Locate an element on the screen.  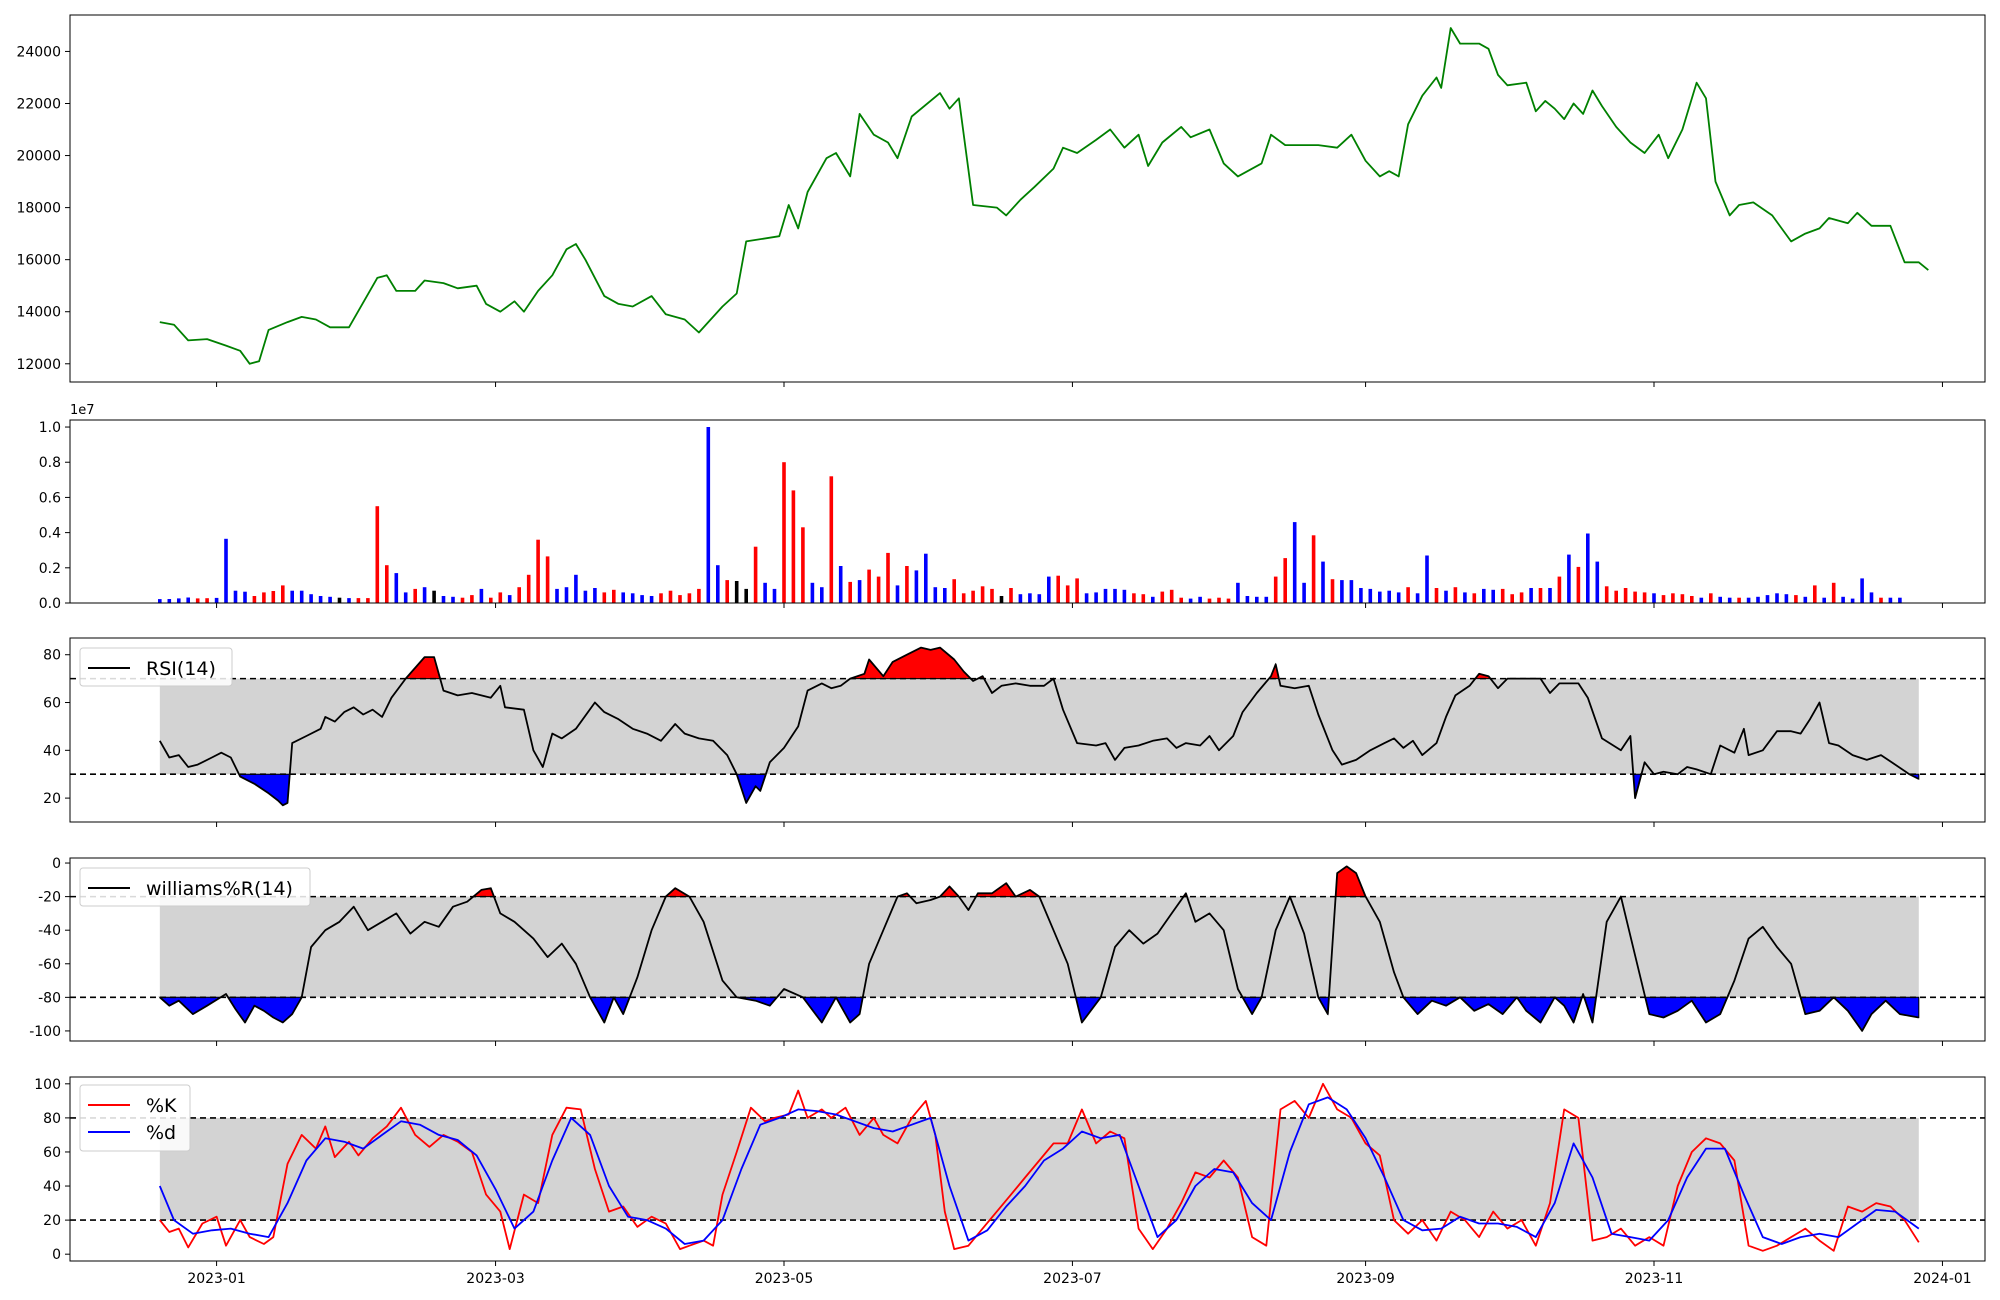
y-tick-label: 80 is located at coordinates (52, 656).